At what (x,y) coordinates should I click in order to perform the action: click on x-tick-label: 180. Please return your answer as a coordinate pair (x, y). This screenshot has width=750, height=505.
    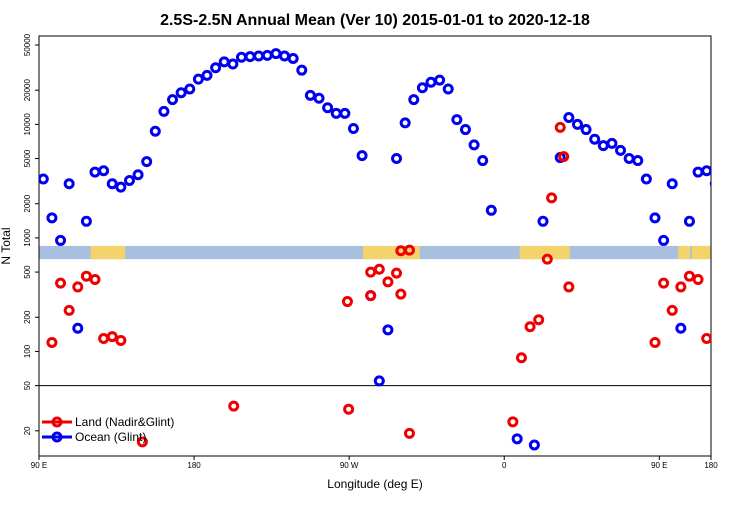
    Looking at the image, I should click on (194, 465).